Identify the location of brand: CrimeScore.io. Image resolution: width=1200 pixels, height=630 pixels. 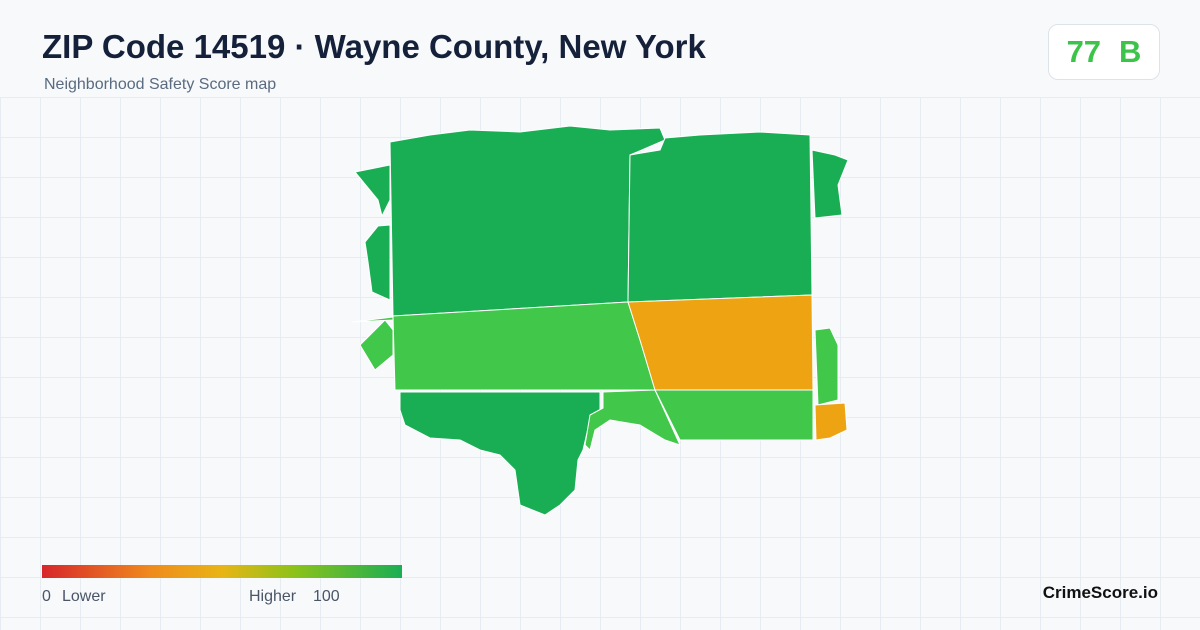
(1100, 592).